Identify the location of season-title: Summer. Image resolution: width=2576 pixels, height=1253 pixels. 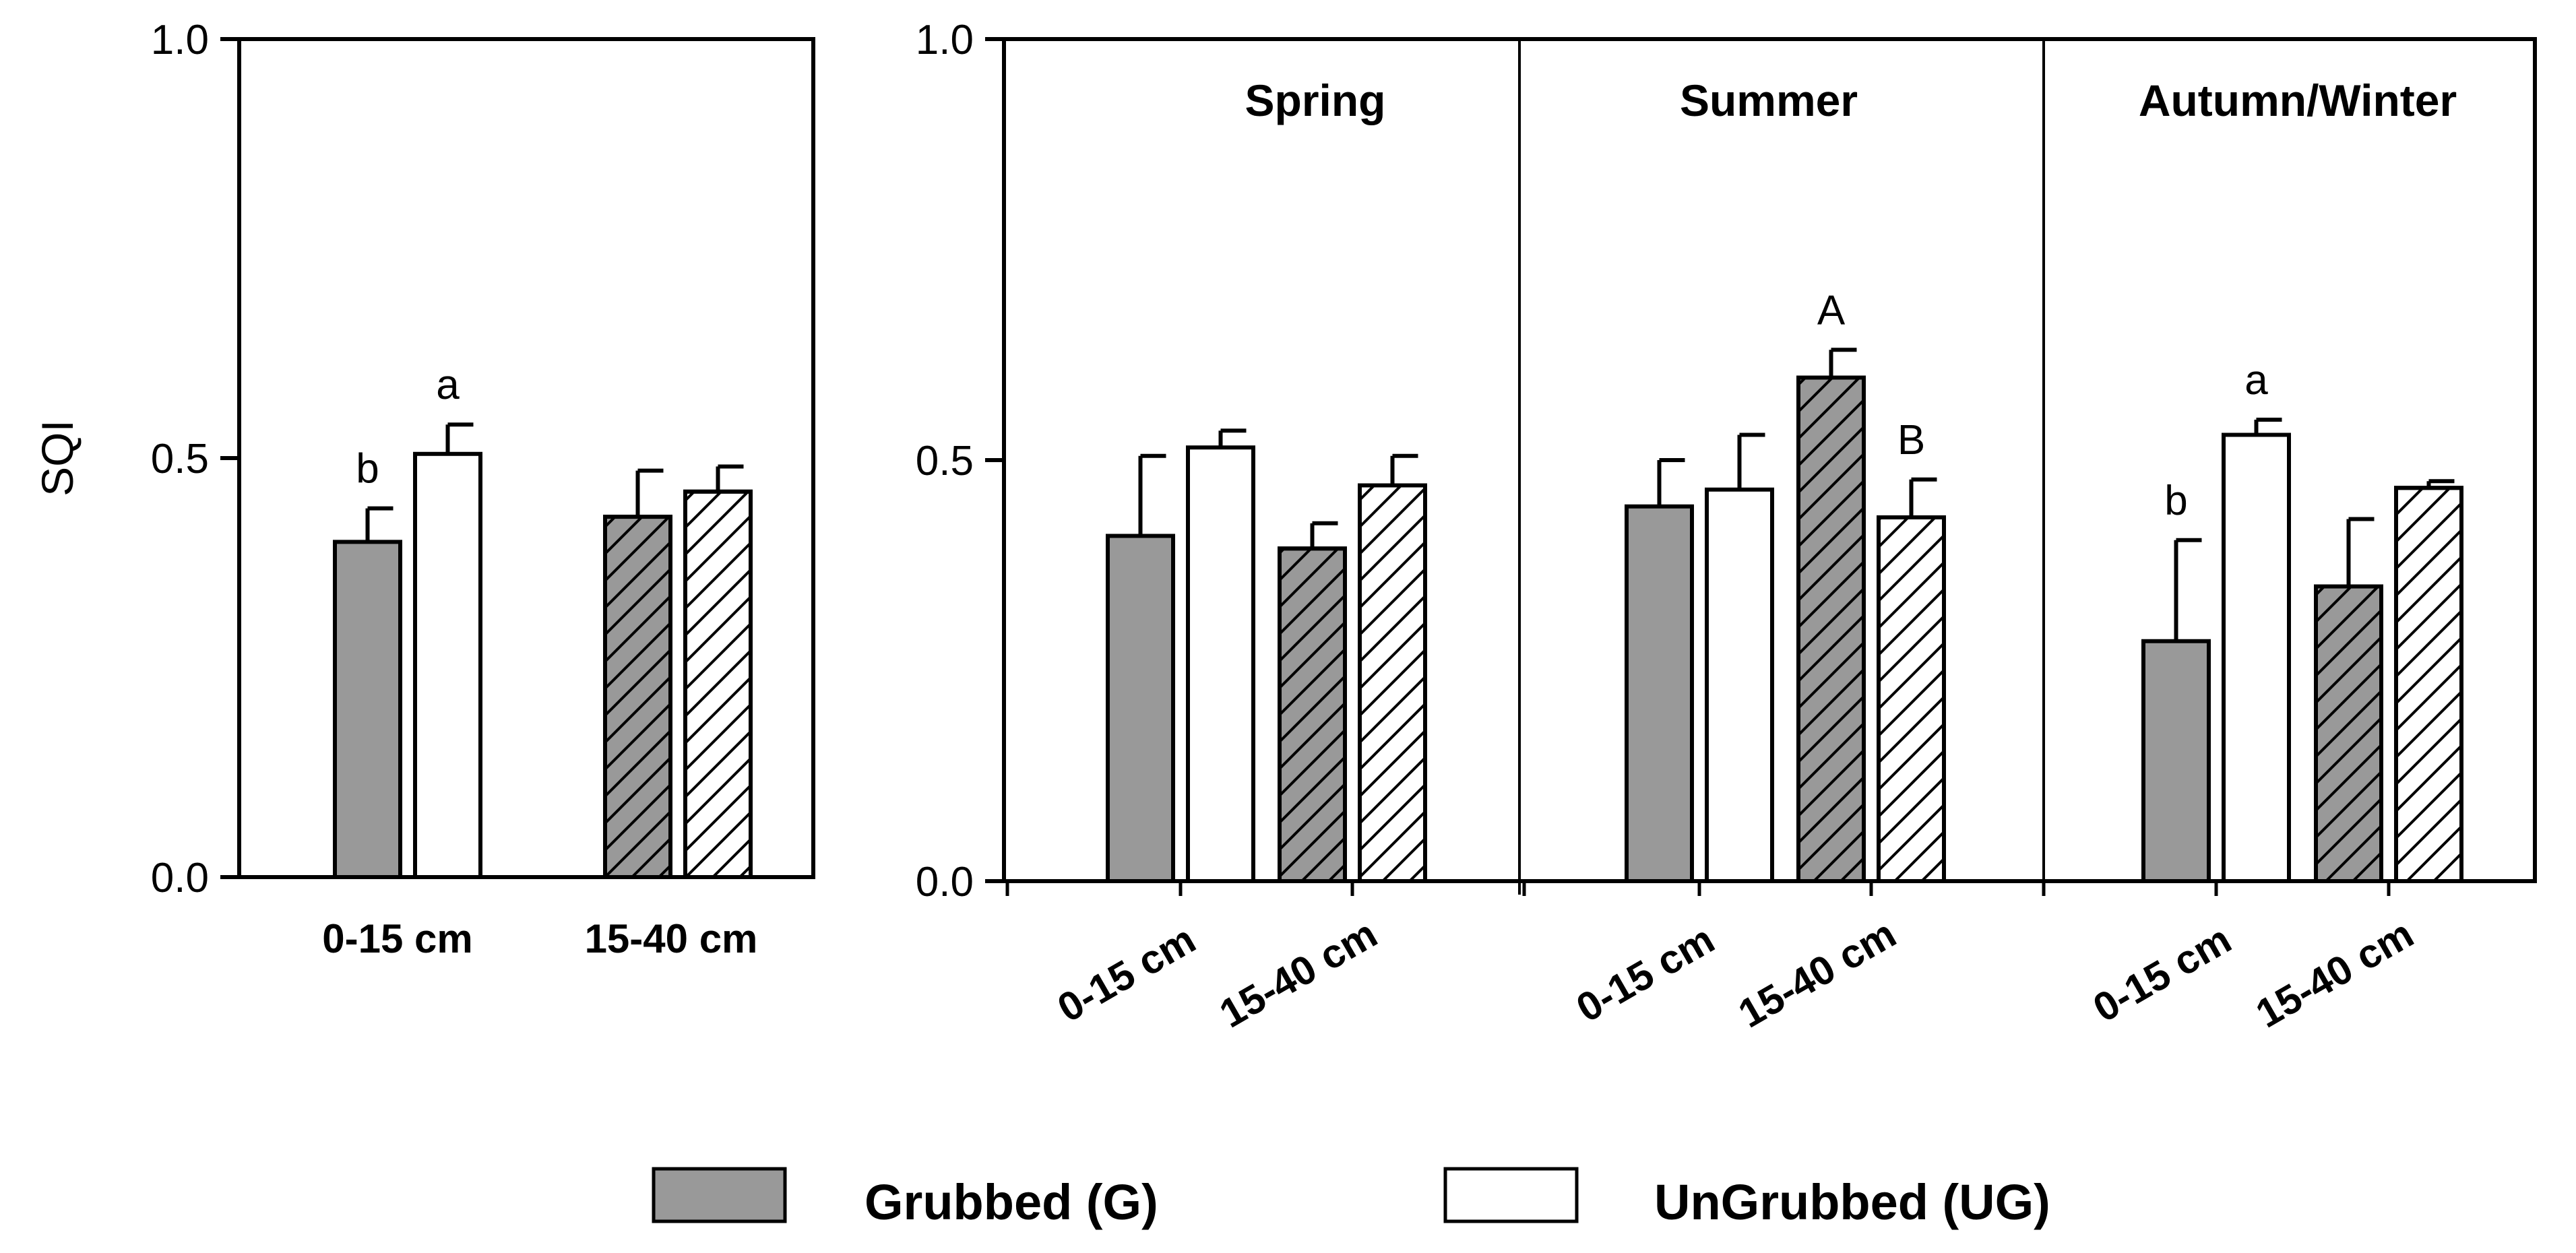
(1769, 100).